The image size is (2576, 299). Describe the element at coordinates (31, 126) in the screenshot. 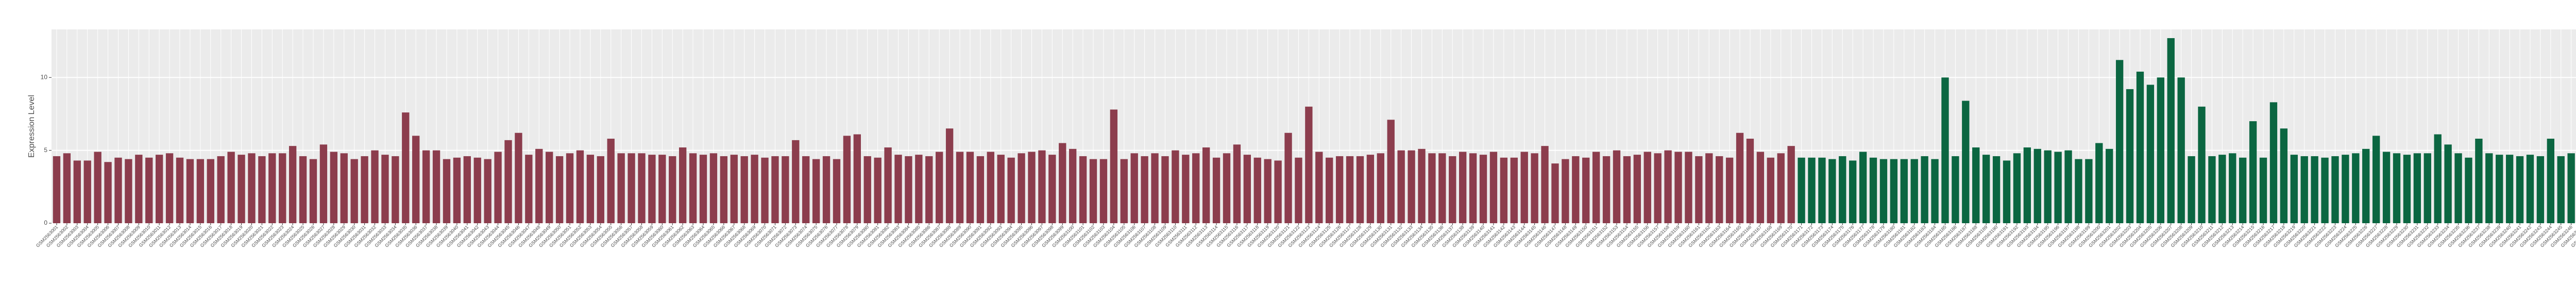

I see `y-axis-label: Expression Level` at that location.